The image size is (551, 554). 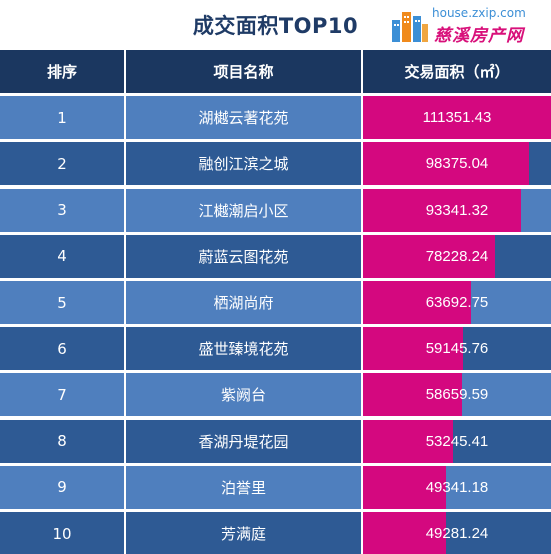 What do you see at coordinates (410, 27) in the screenshot?
I see `buildings-icon` at bounding box center [410, 27].